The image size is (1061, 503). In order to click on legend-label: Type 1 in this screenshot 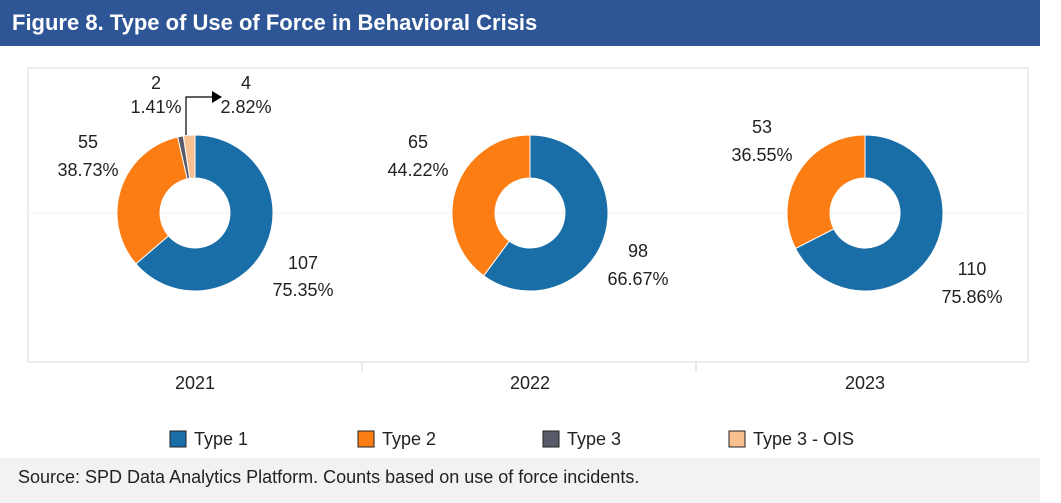, I will do `click(221, 439)`.